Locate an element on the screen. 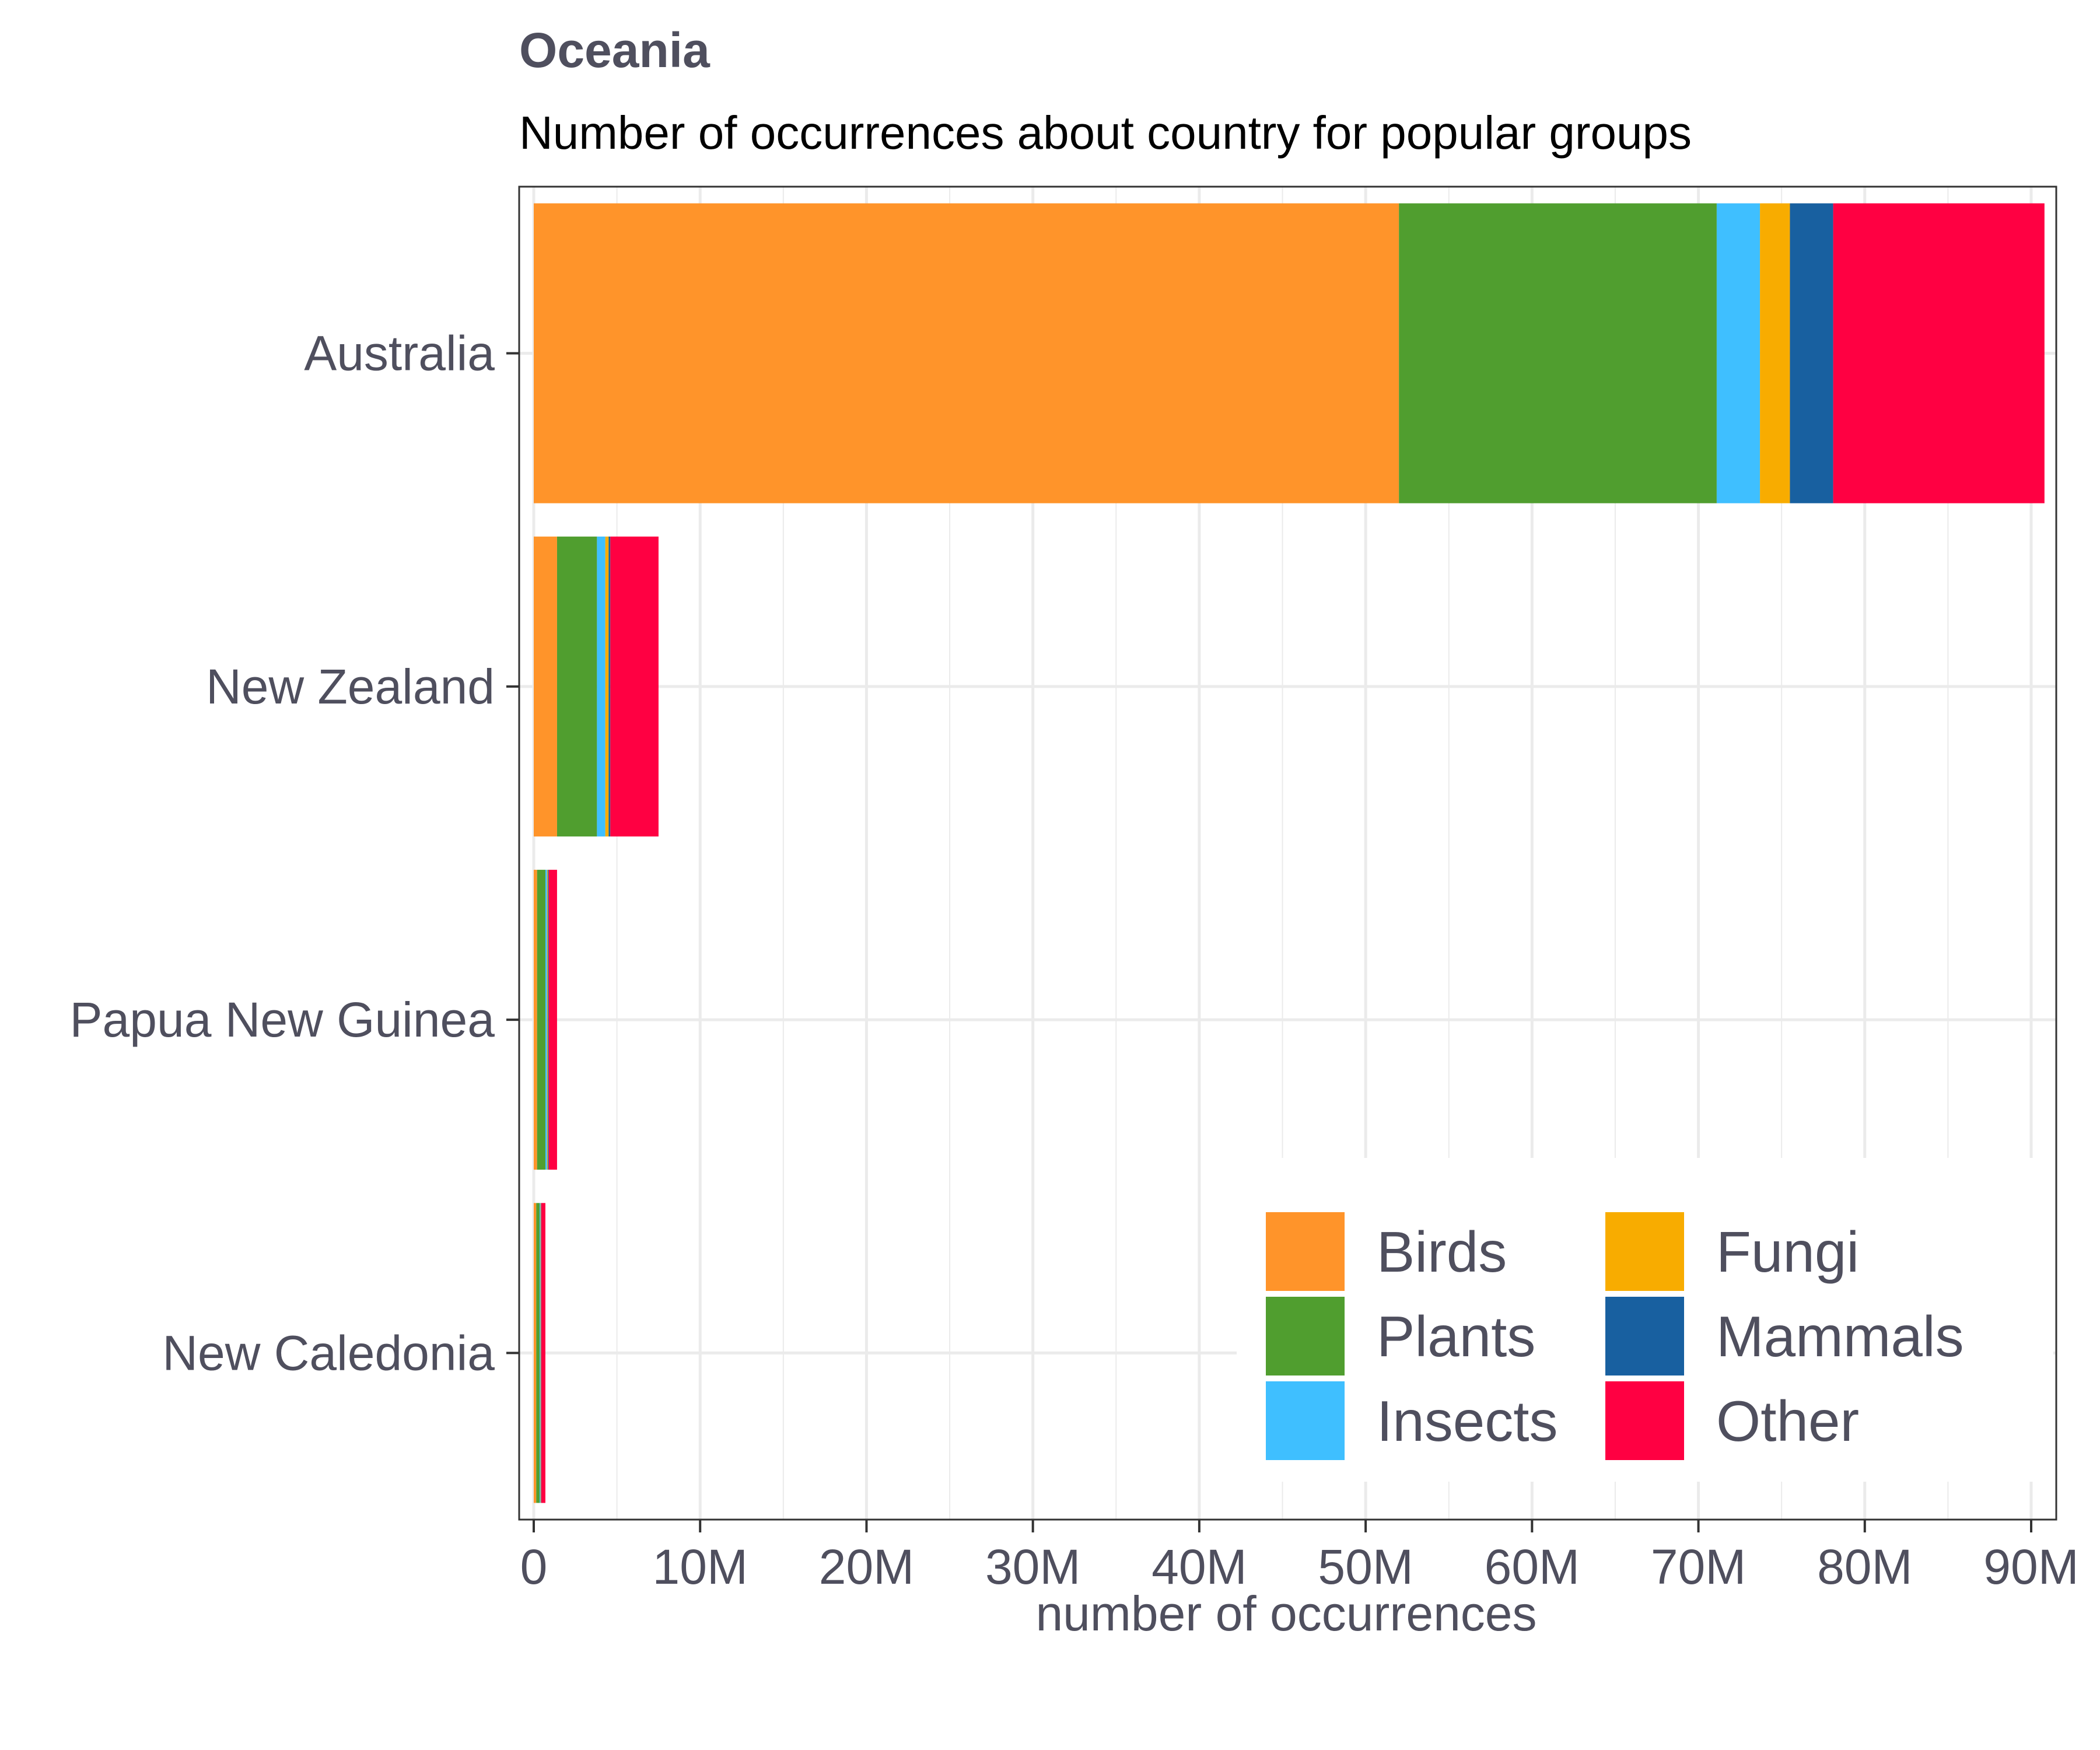 The height and width of the screenshot is (1750, 2100). bar-fungi-papua-new-guinea is located at coordinates (547, 1020).